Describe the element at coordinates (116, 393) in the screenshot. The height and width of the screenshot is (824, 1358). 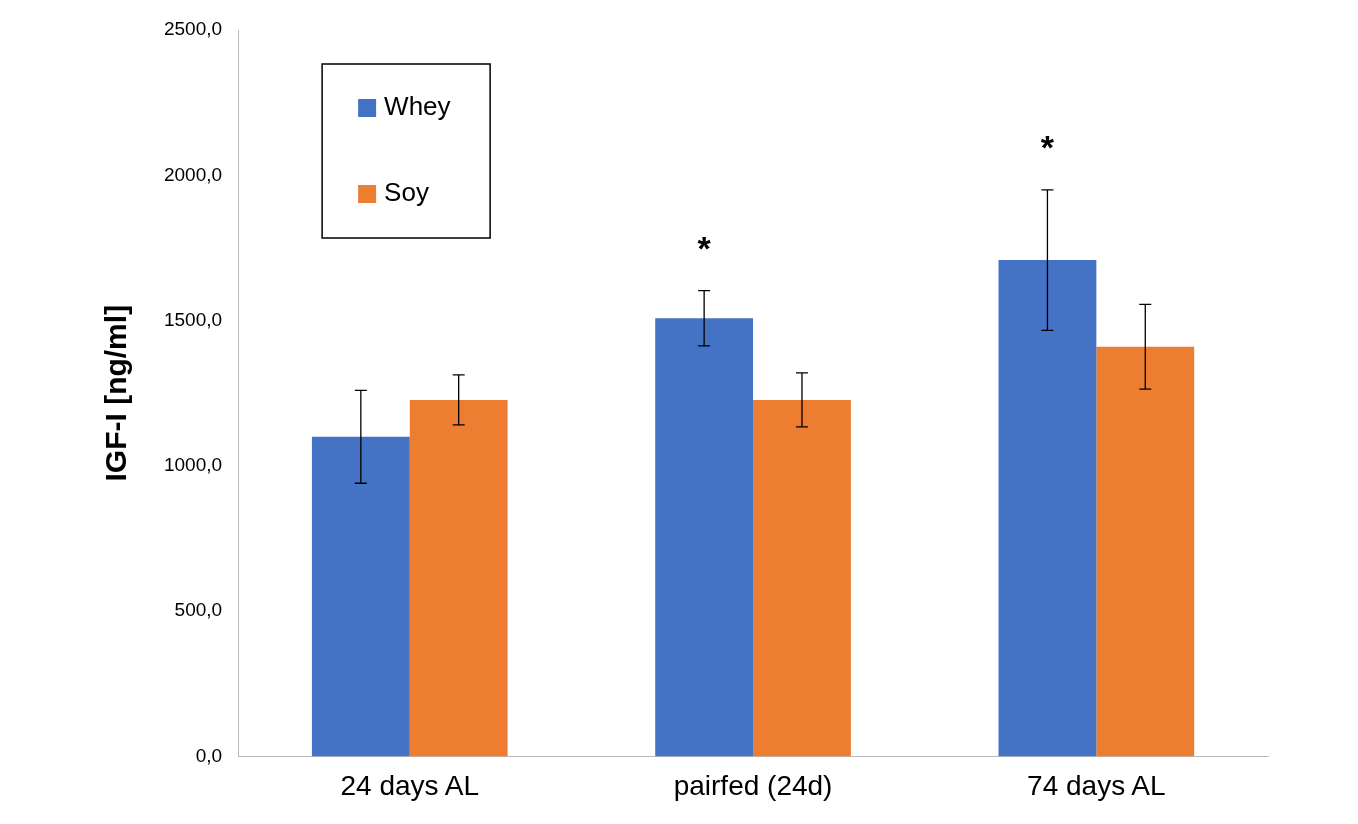
I see `y-axis-title: IGF-I [ng/ml]` at that location.